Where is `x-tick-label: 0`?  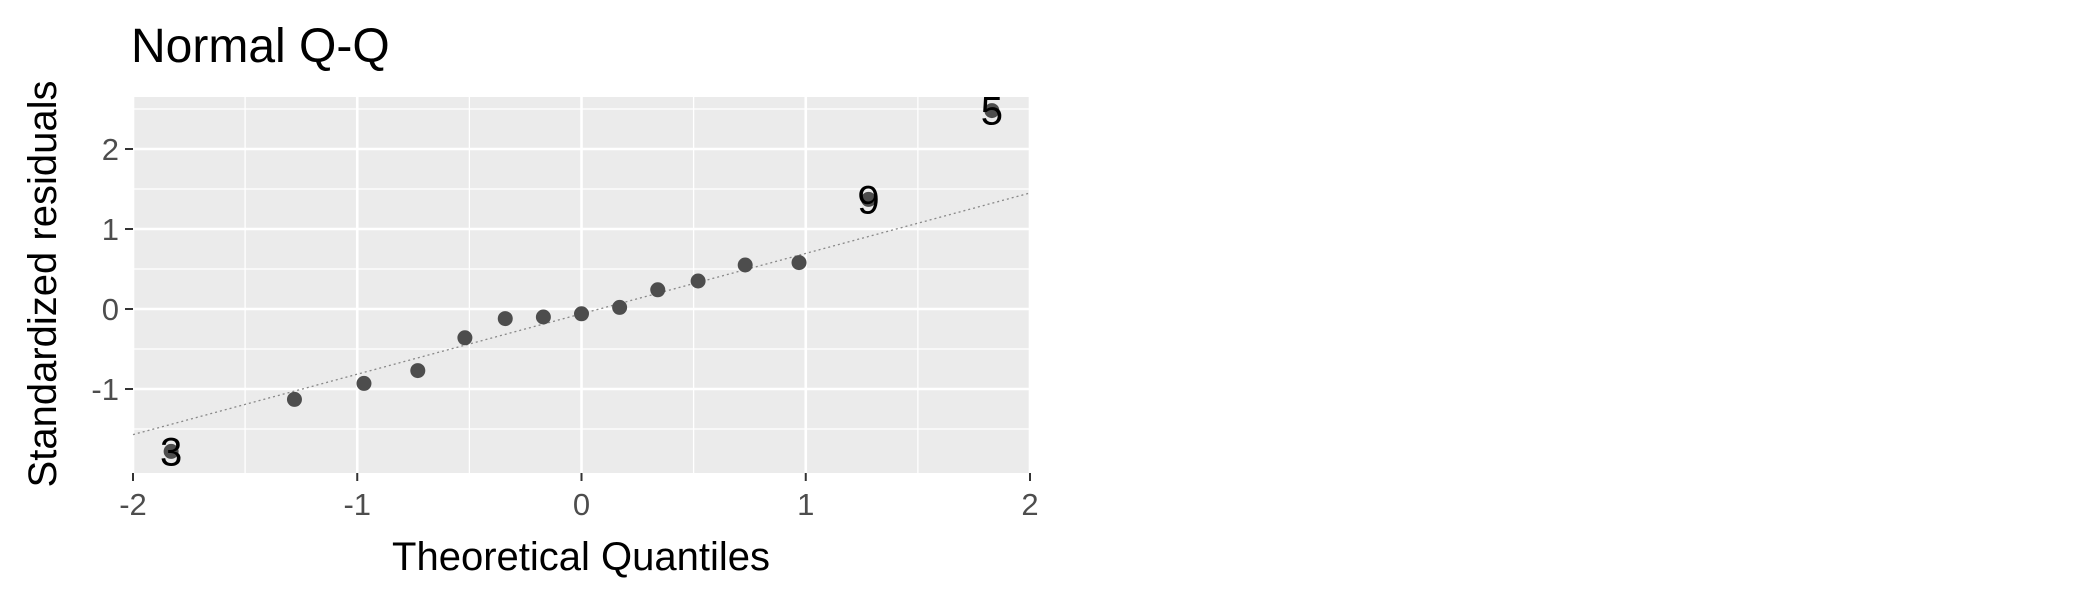 x-tick-label: 0 is located at coordinates (581, 504).